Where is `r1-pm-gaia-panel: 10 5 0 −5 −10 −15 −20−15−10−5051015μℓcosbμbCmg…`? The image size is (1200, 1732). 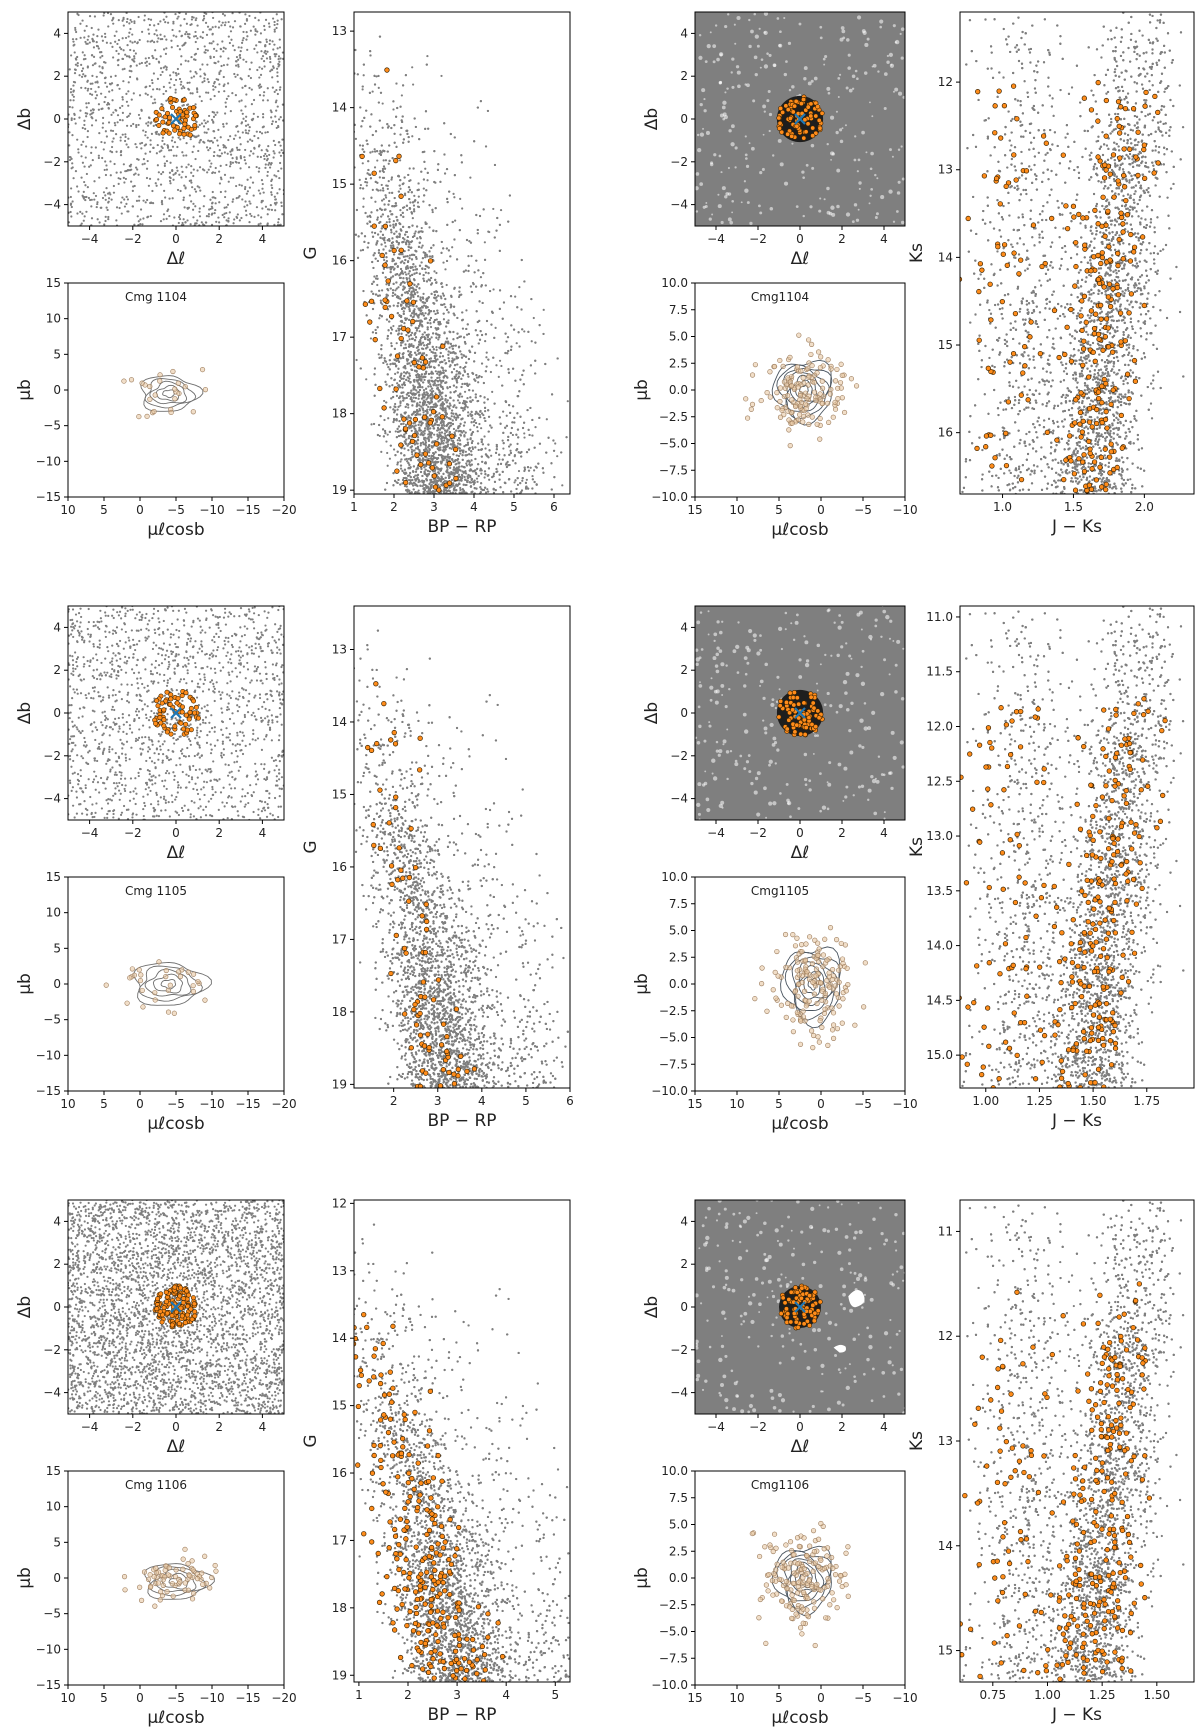 r1-pm-gaia-panel: 10 5 0 −5 −10 −15 −20−15−10−5051015μℓcosbμbCmg… is located at coordinates (156, 408).